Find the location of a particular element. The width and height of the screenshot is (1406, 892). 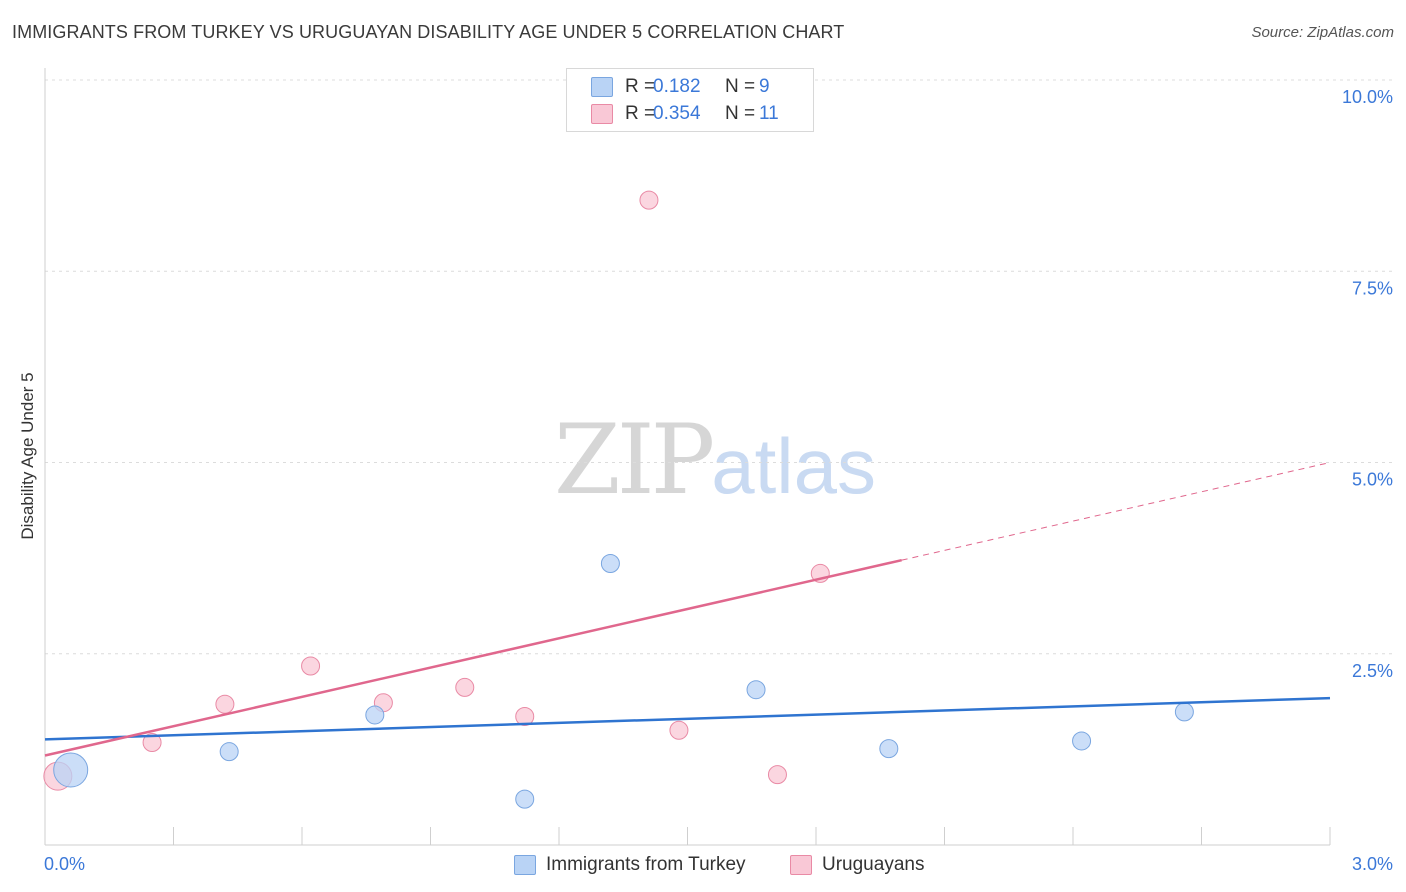

y-axis-label: Disability Age Under 5 is located at coordinates (27, 456).